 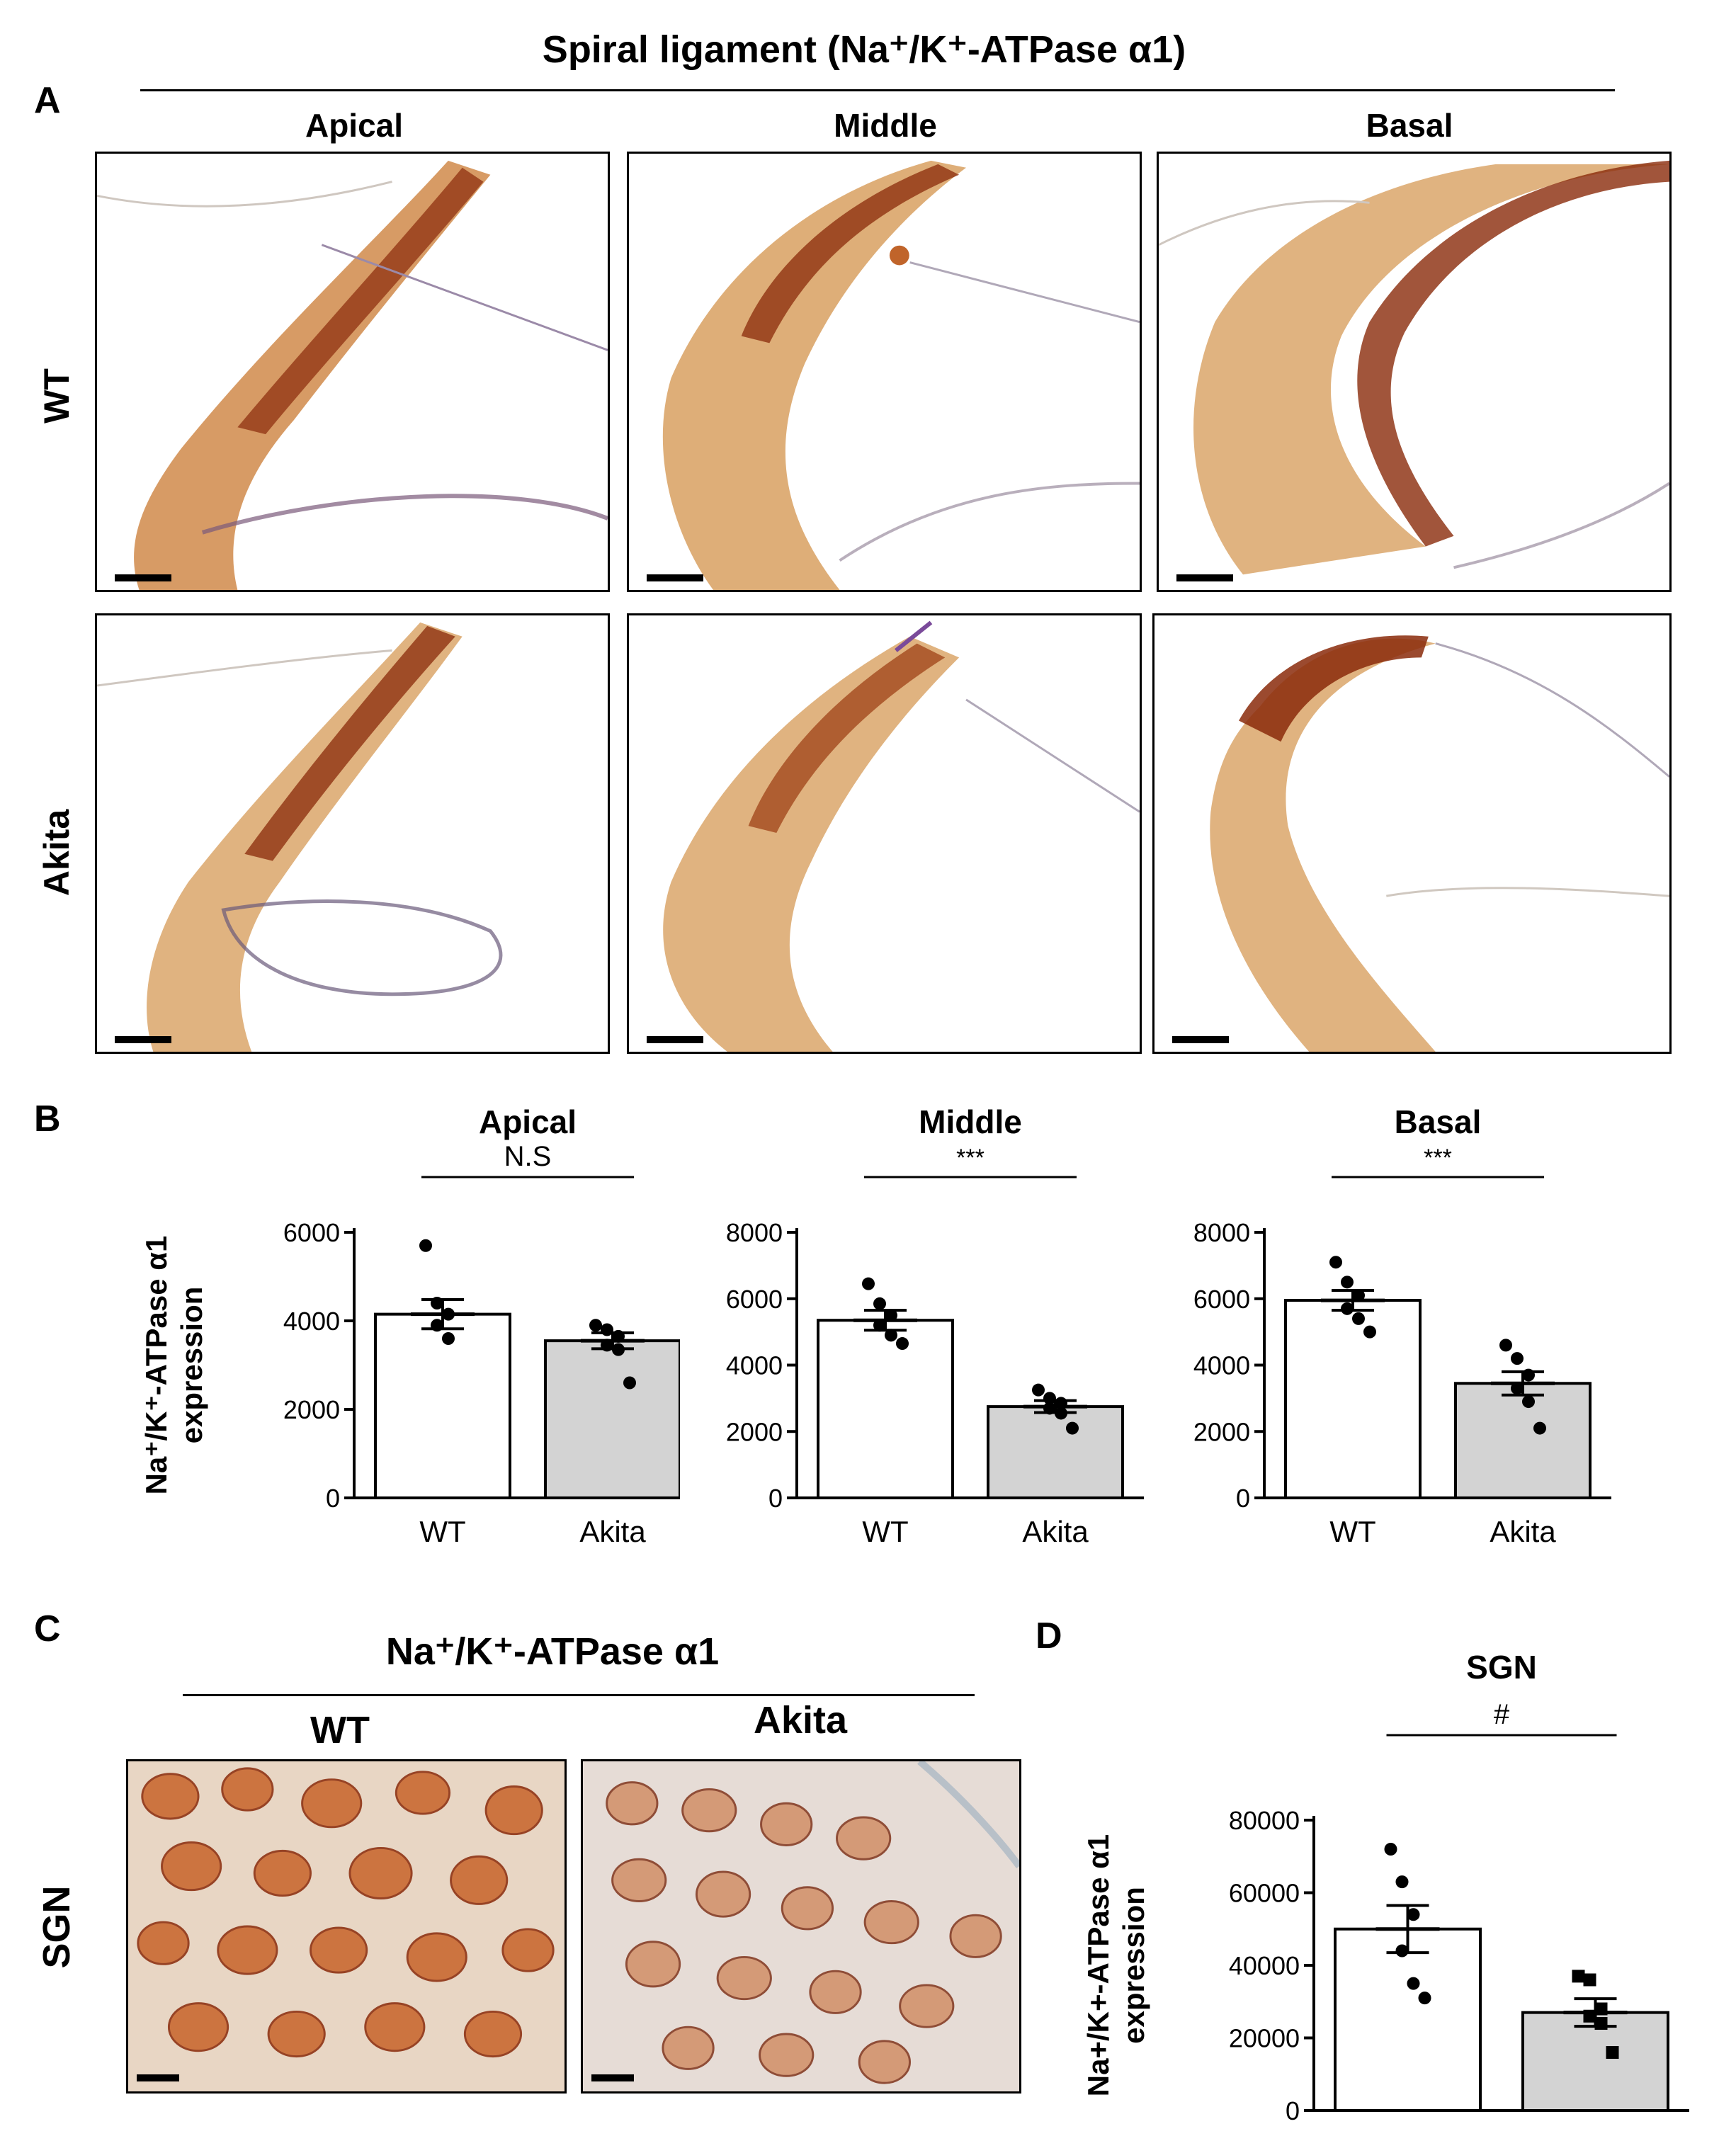 What do you see at coordinates (353, 372) in the screenshot?
I see `micrograph-wt-apical` at bounding box center [353, 372].